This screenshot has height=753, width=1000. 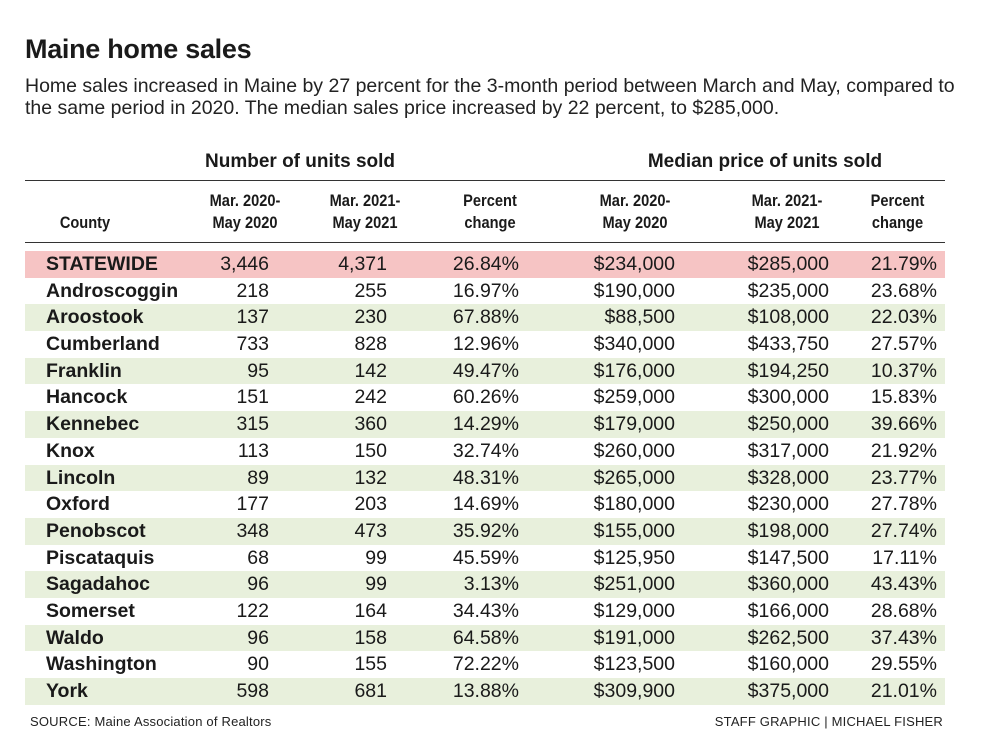 I want to click on units-2021-cell: 132, so click(x=370, y=477).